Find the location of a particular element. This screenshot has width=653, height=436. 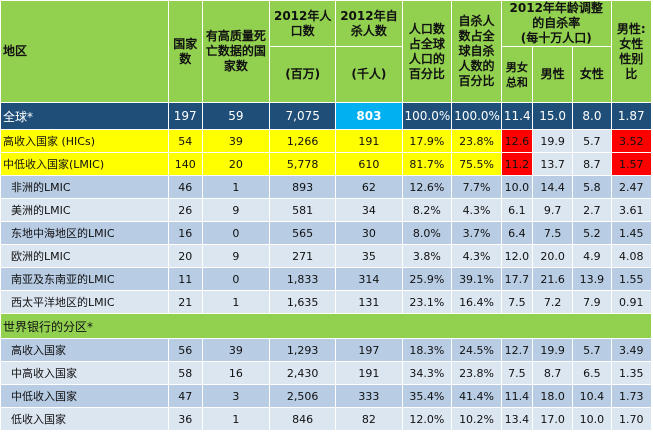

cell-male: 13.7 is located at coordinates (552, 164).